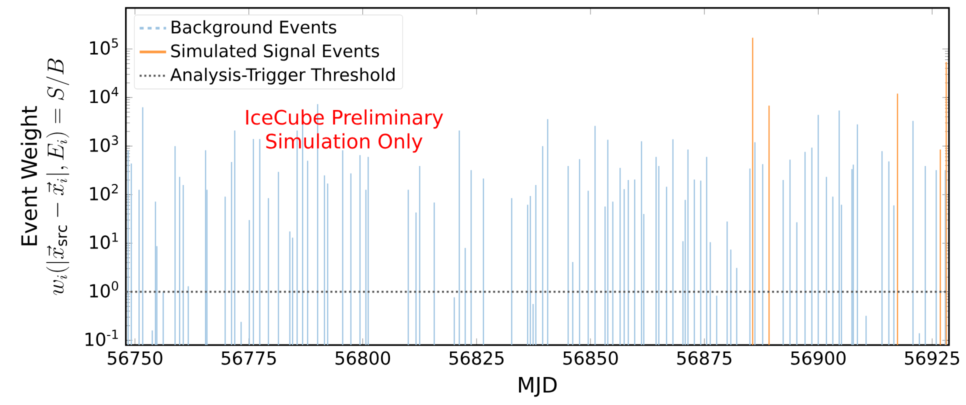  I want to click on y-axis-title: $\begin{array}{c}\text{Event Weight}\\ w_i(|\vec{x}_{\mathrm{src}}-\vec{x}_i|,E_i)=S/B\end{array}$, so click(45, 176).